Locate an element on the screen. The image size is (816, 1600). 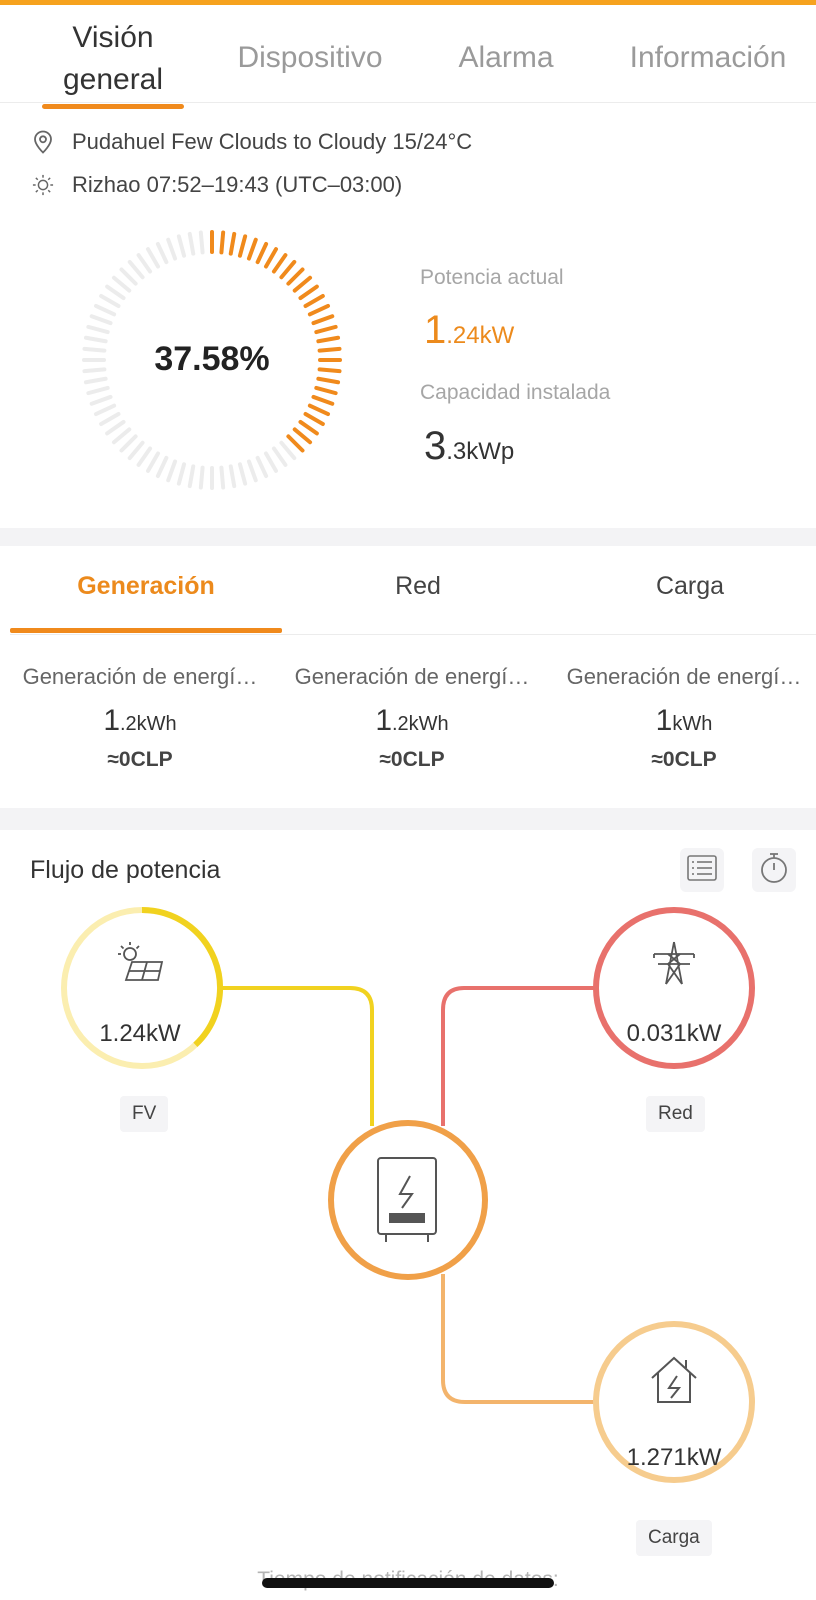
fv-node is located at coordinates (142, 988).